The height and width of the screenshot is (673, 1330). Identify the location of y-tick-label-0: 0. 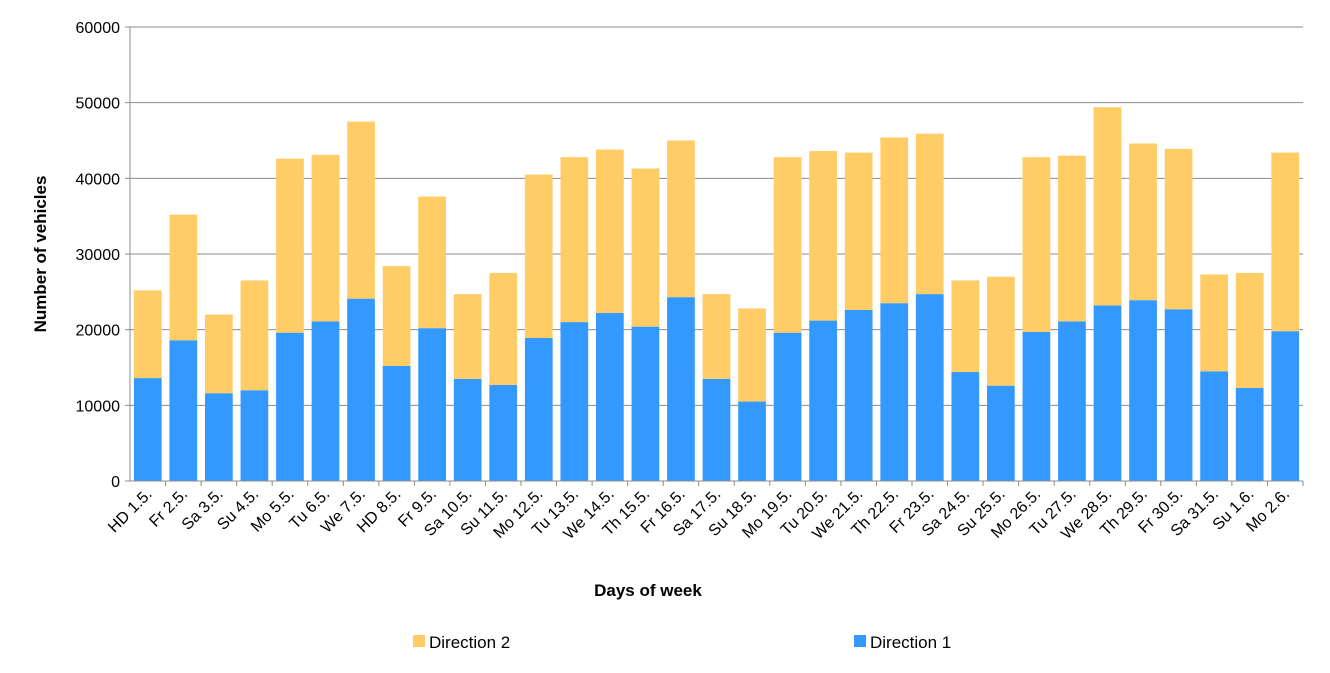
(115, 482).